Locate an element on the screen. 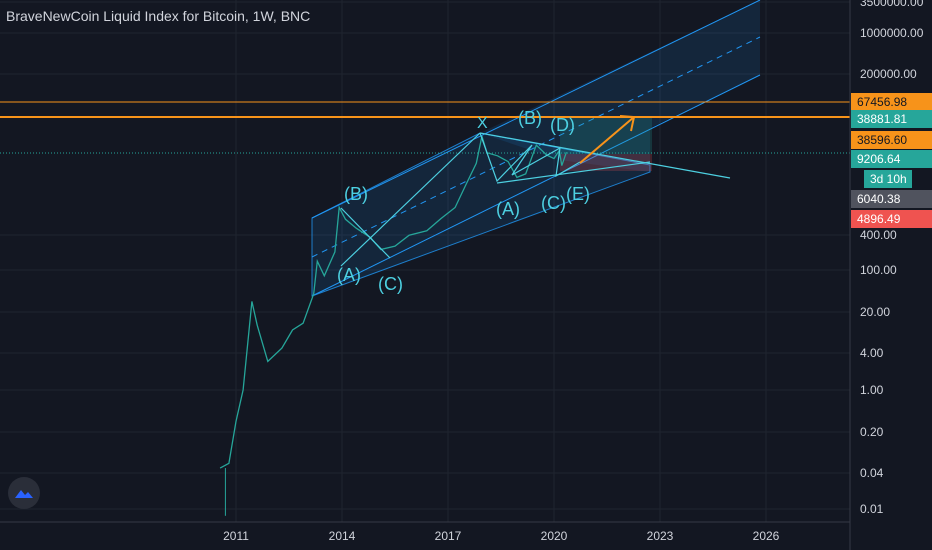 This screenshot has width=932, height=550. y-tick-label: 20.00 is located at coordinates (875, 312).